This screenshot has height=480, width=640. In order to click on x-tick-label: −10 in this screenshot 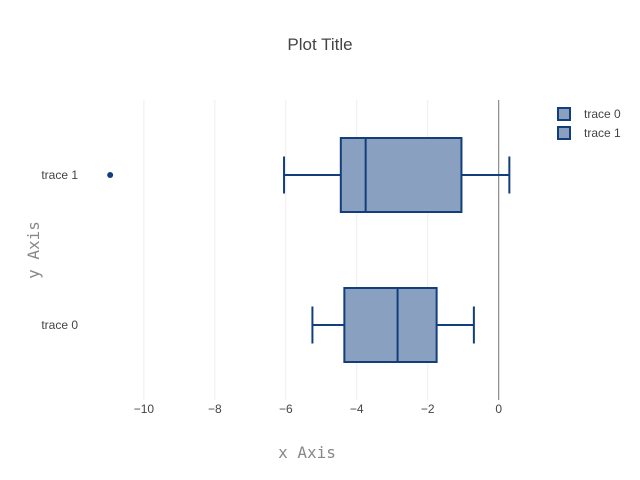, I will do `click(144, 409)`.